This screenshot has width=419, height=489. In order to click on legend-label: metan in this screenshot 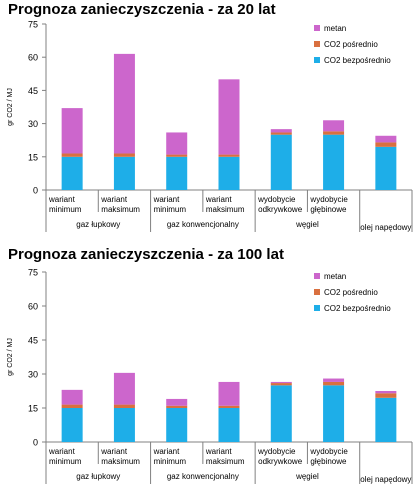, I will do `click(335, 28)`.